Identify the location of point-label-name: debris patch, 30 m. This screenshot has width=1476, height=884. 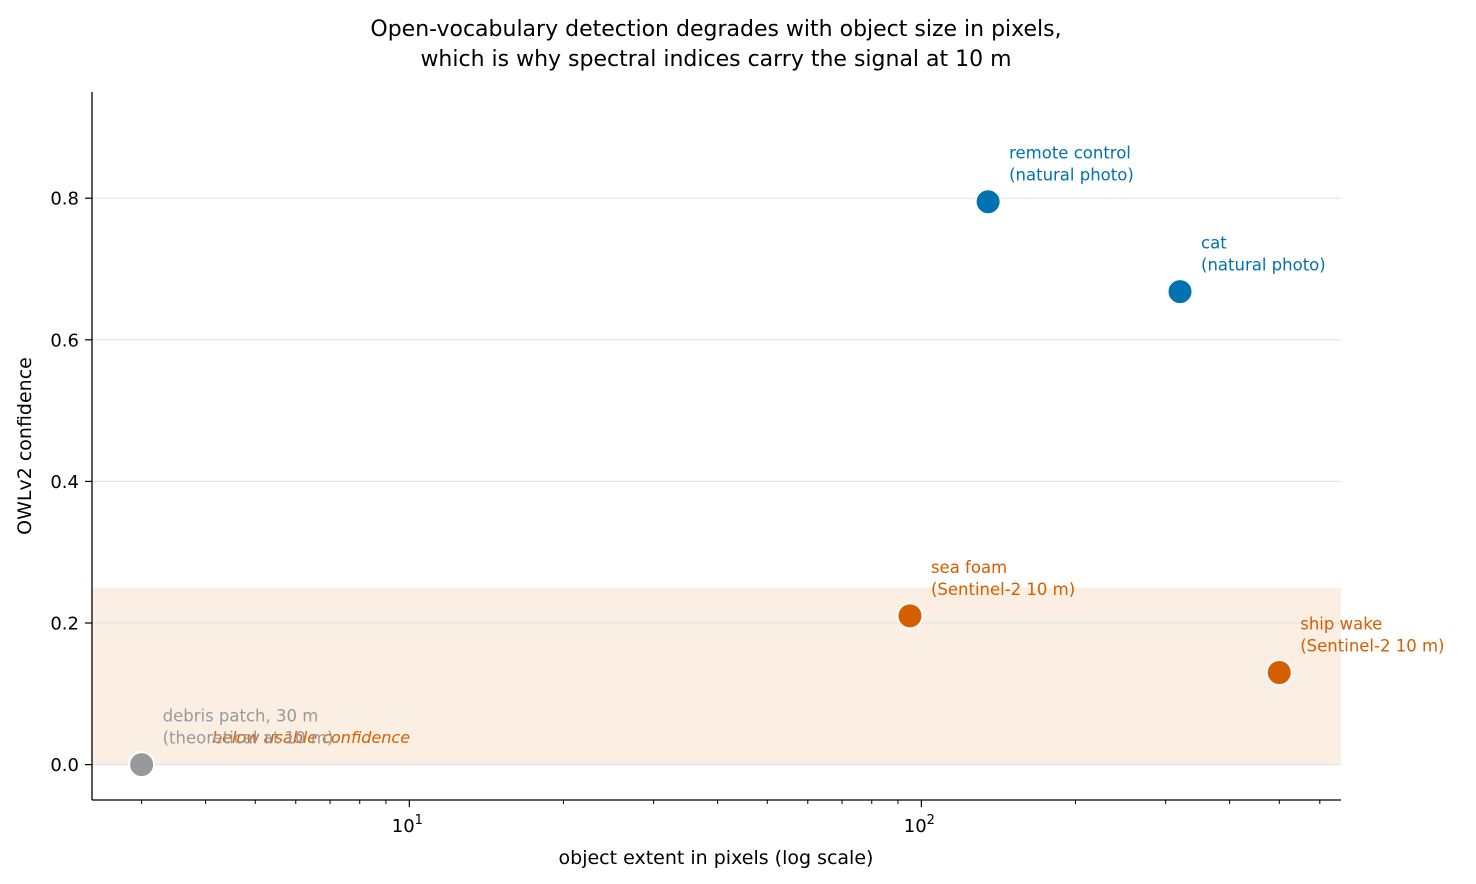
(241, 716).